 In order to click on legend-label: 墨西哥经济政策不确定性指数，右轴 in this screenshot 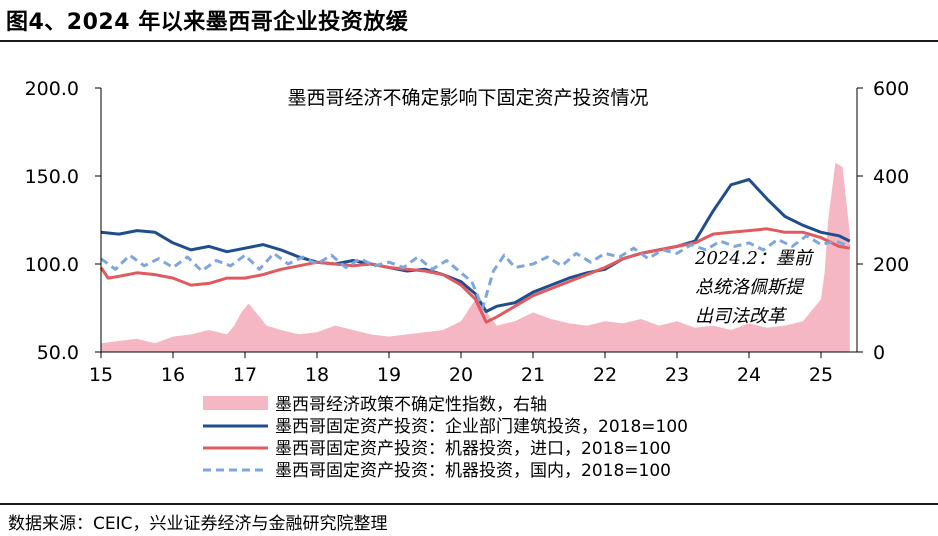, I will do `click(411, 405)`.